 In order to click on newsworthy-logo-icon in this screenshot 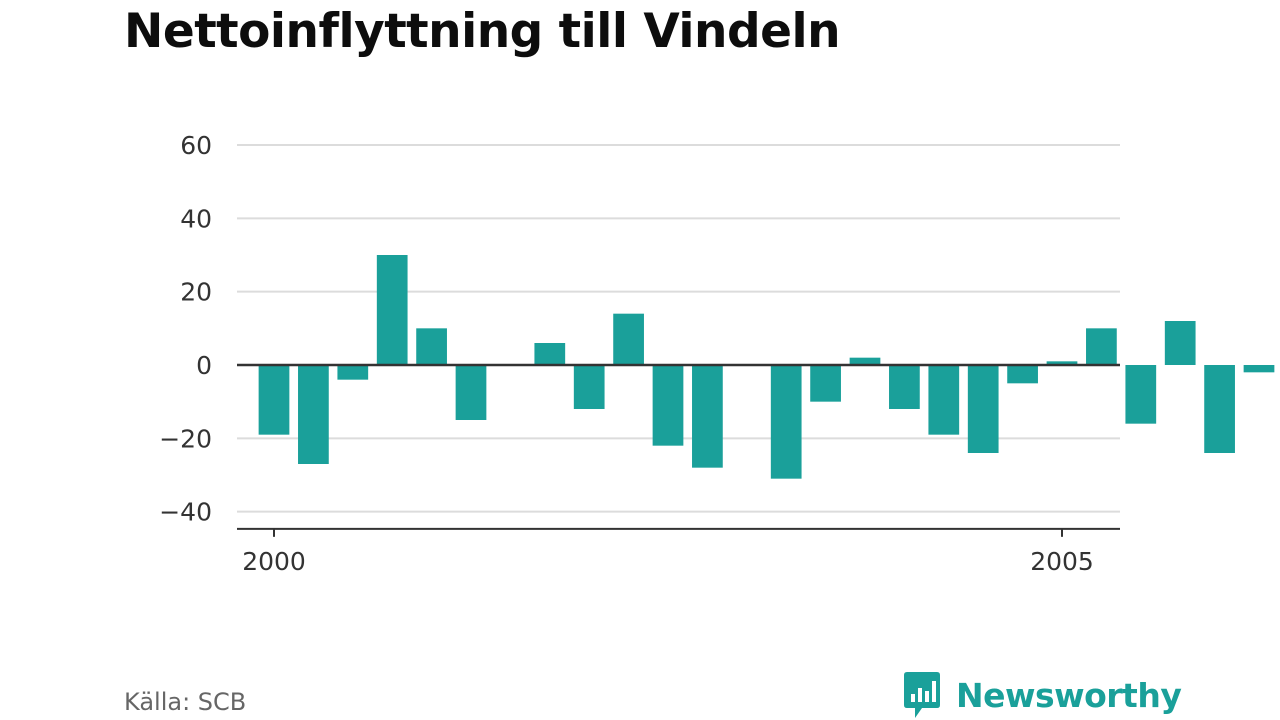, I will do `click(922, 695)`.